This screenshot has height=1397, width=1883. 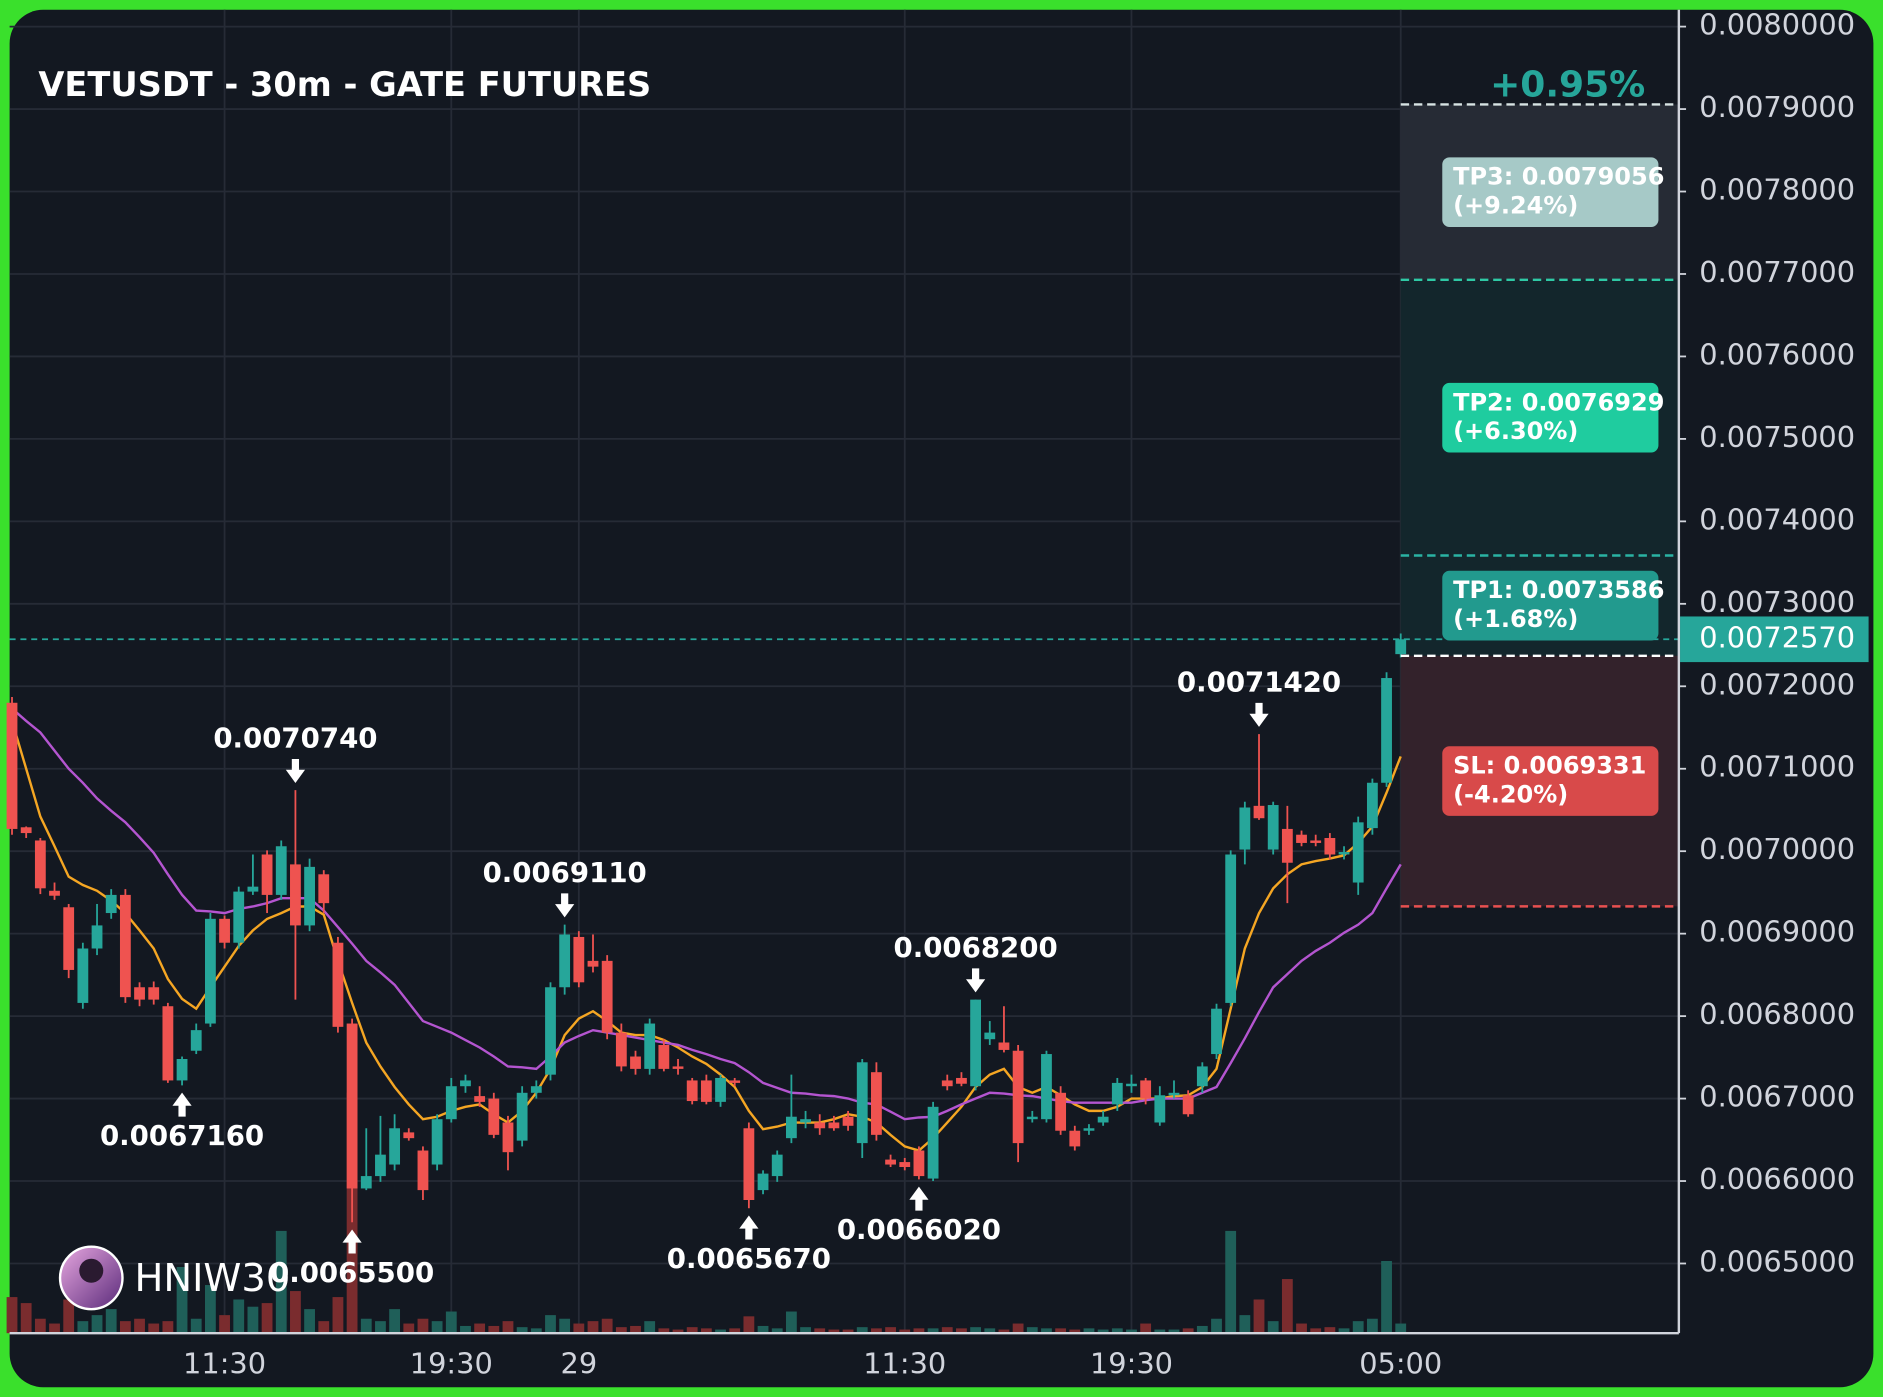 I want to click on y-tick-label: 0.0065000, so click(x=1777, y=1261).